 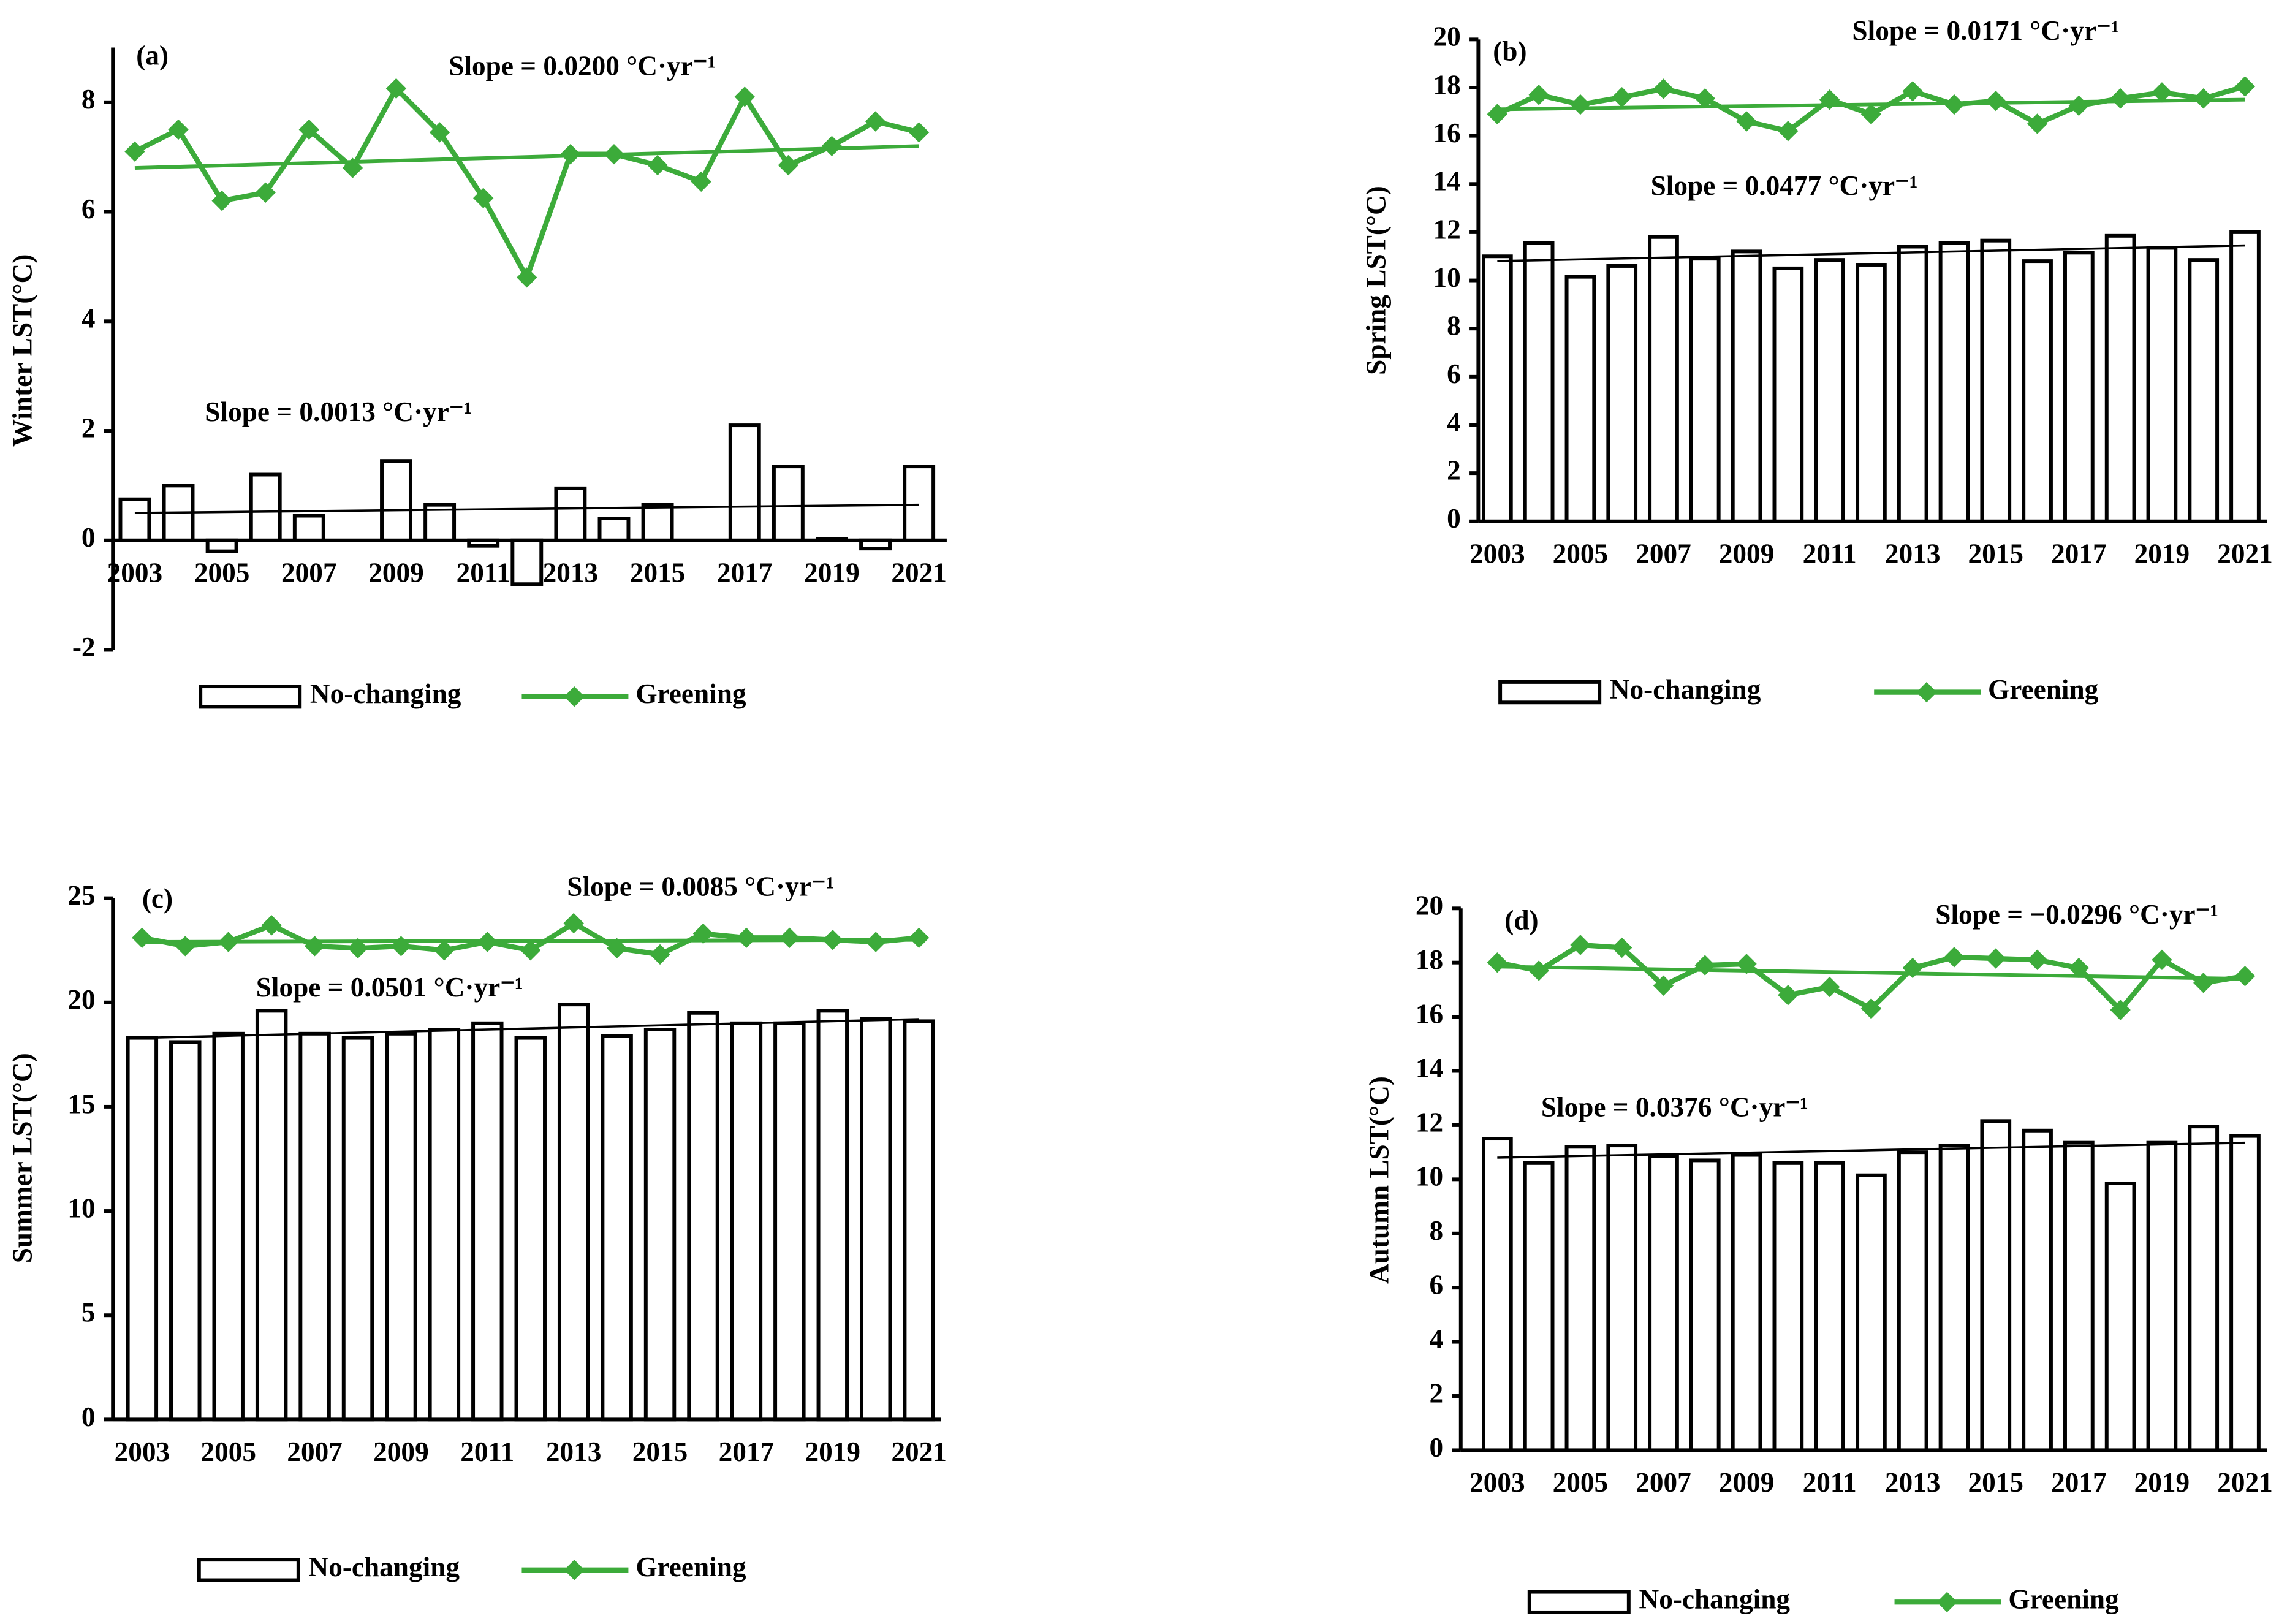 I want to click on x-tick-label: 2011, so click(x=1830, y=553).